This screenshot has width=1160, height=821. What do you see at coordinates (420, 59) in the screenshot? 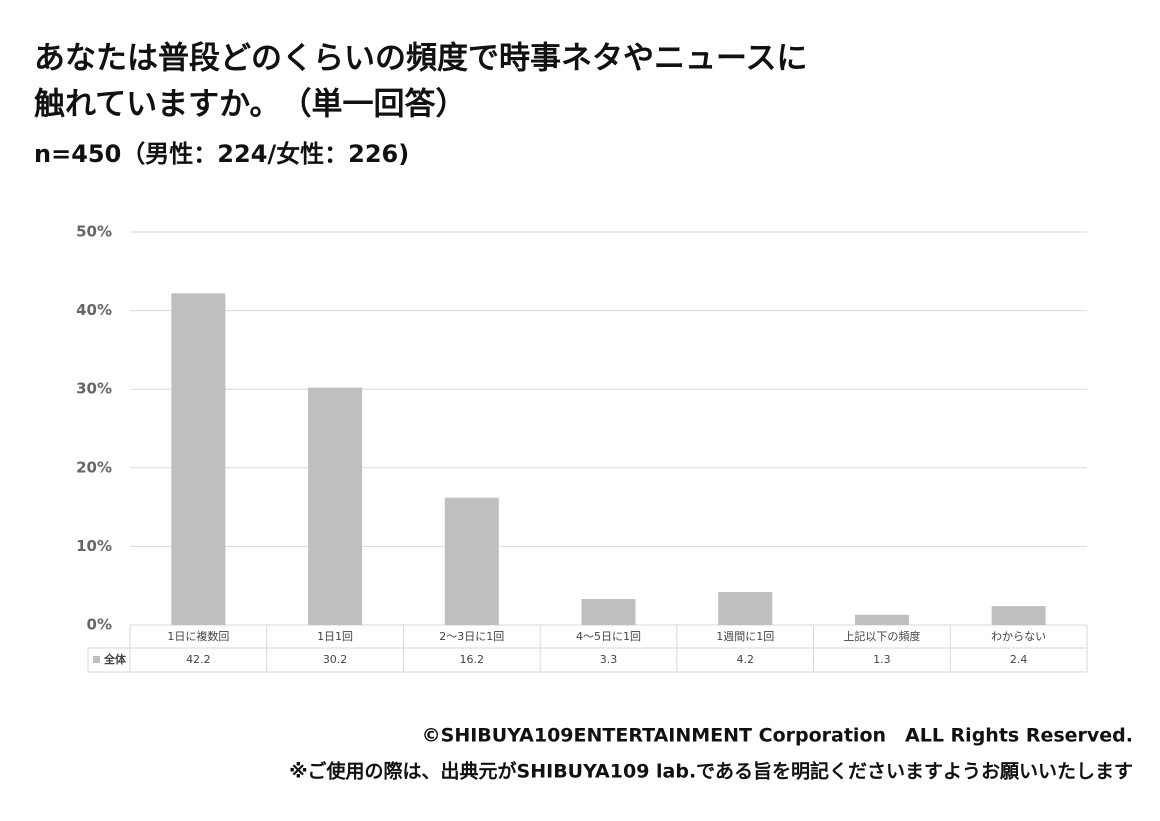
I see `chart-title: あなたは普段どのくらいの頻度で時事ネタやニュースに` at bounding box center [420, 59].